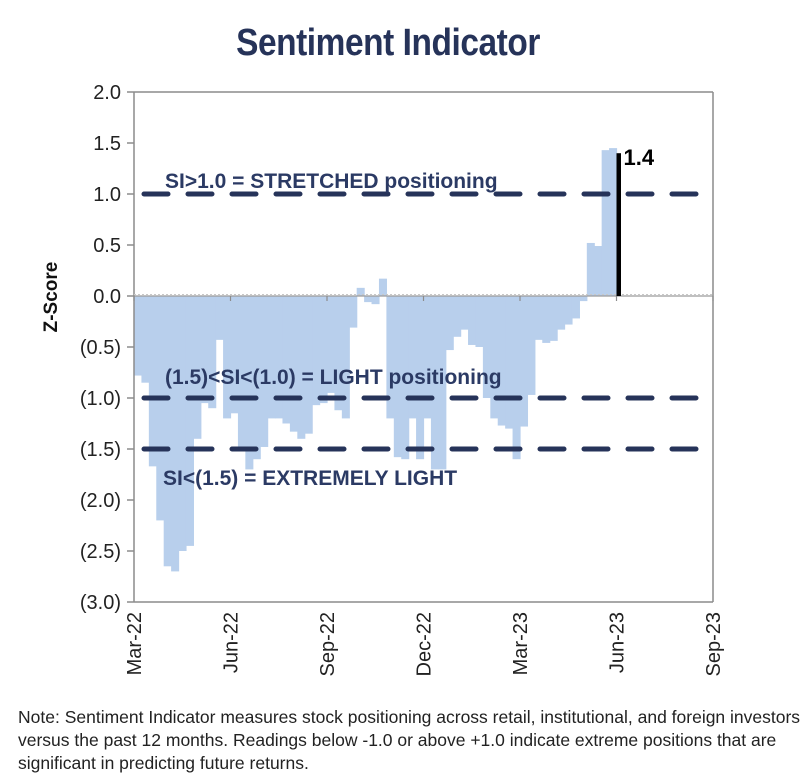  I want to click on y-tick-label: 2.0, so click(107, 93).